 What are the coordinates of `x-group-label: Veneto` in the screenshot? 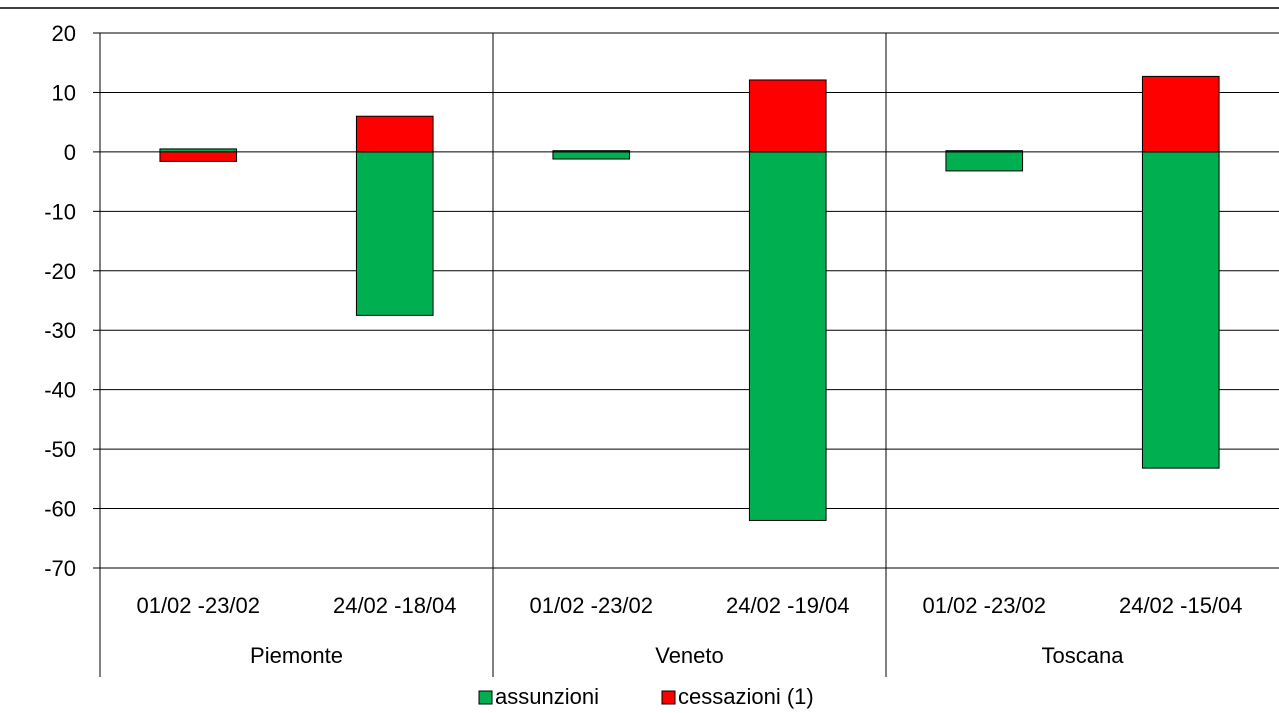 It's located at (689, 655).